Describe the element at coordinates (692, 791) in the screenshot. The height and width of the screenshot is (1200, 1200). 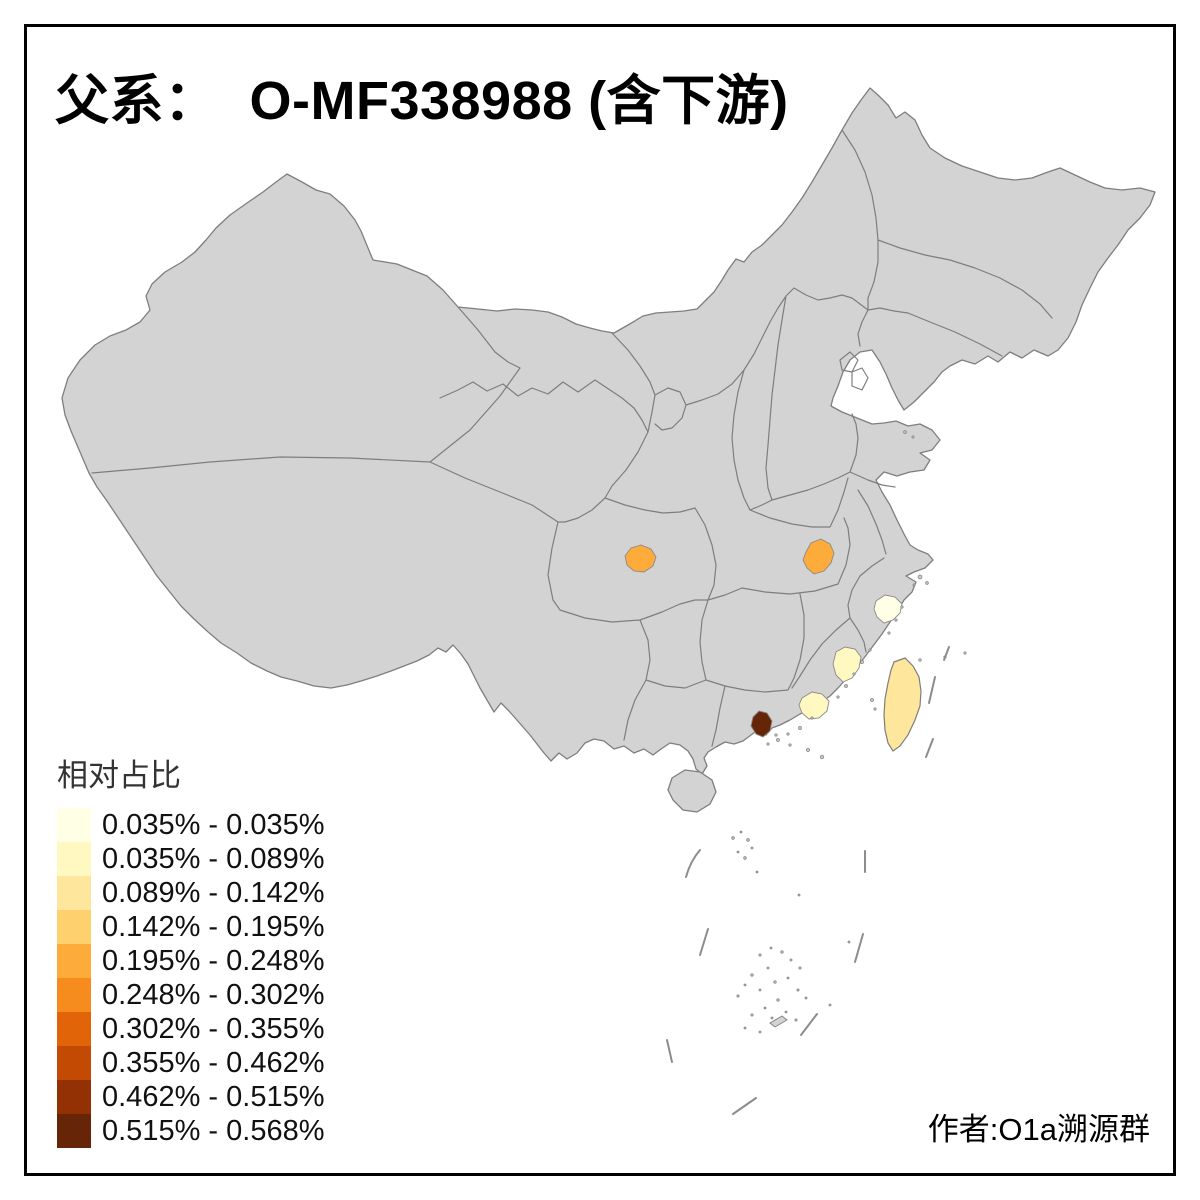
I see `hainan-island` at that location.